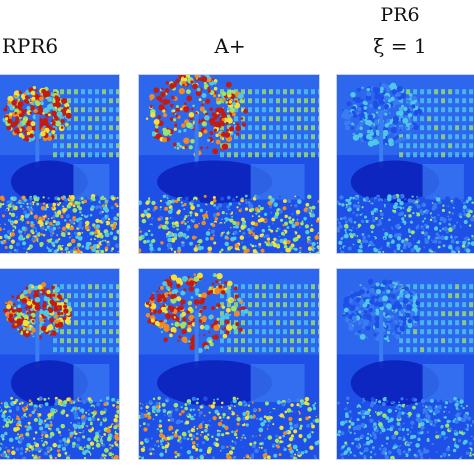  What do you see at coordinates (229, 164) in the screenshot?
I see `error-map-a-plus-top` at bounding box center [229, 164].